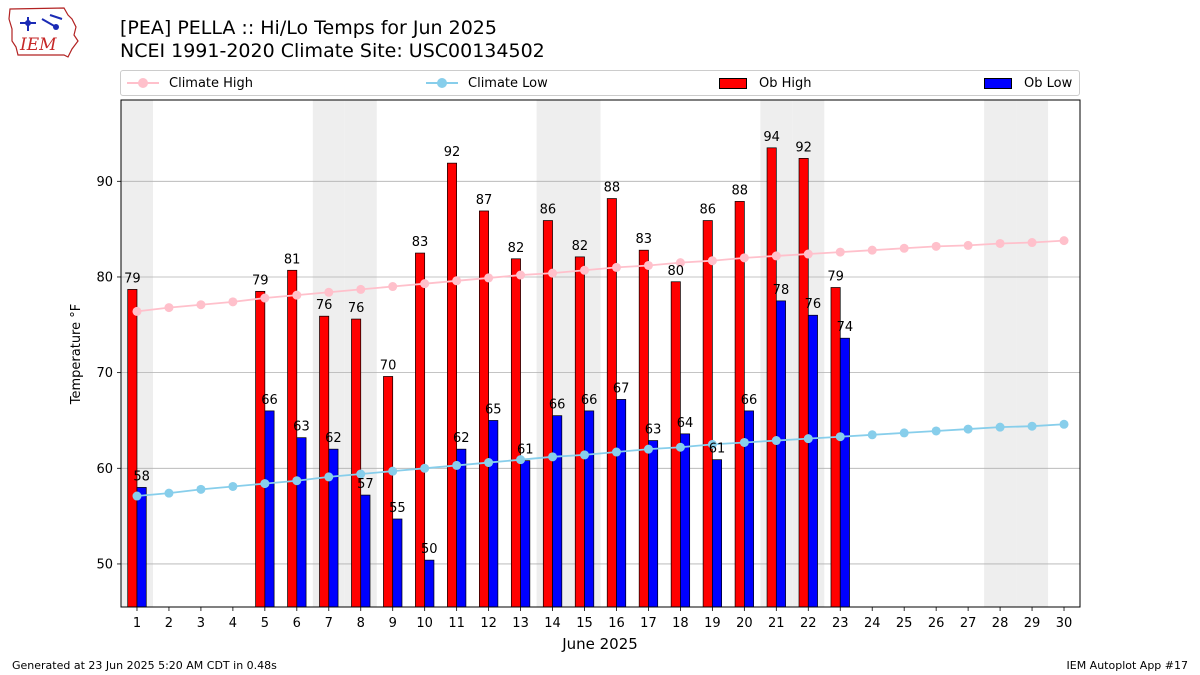 Image resolution: width=1200 pixels, height=675 pixels. Describe the element at coordinates (397, 508) in the screenshot. I see `ob-low-label: 55` at that location.